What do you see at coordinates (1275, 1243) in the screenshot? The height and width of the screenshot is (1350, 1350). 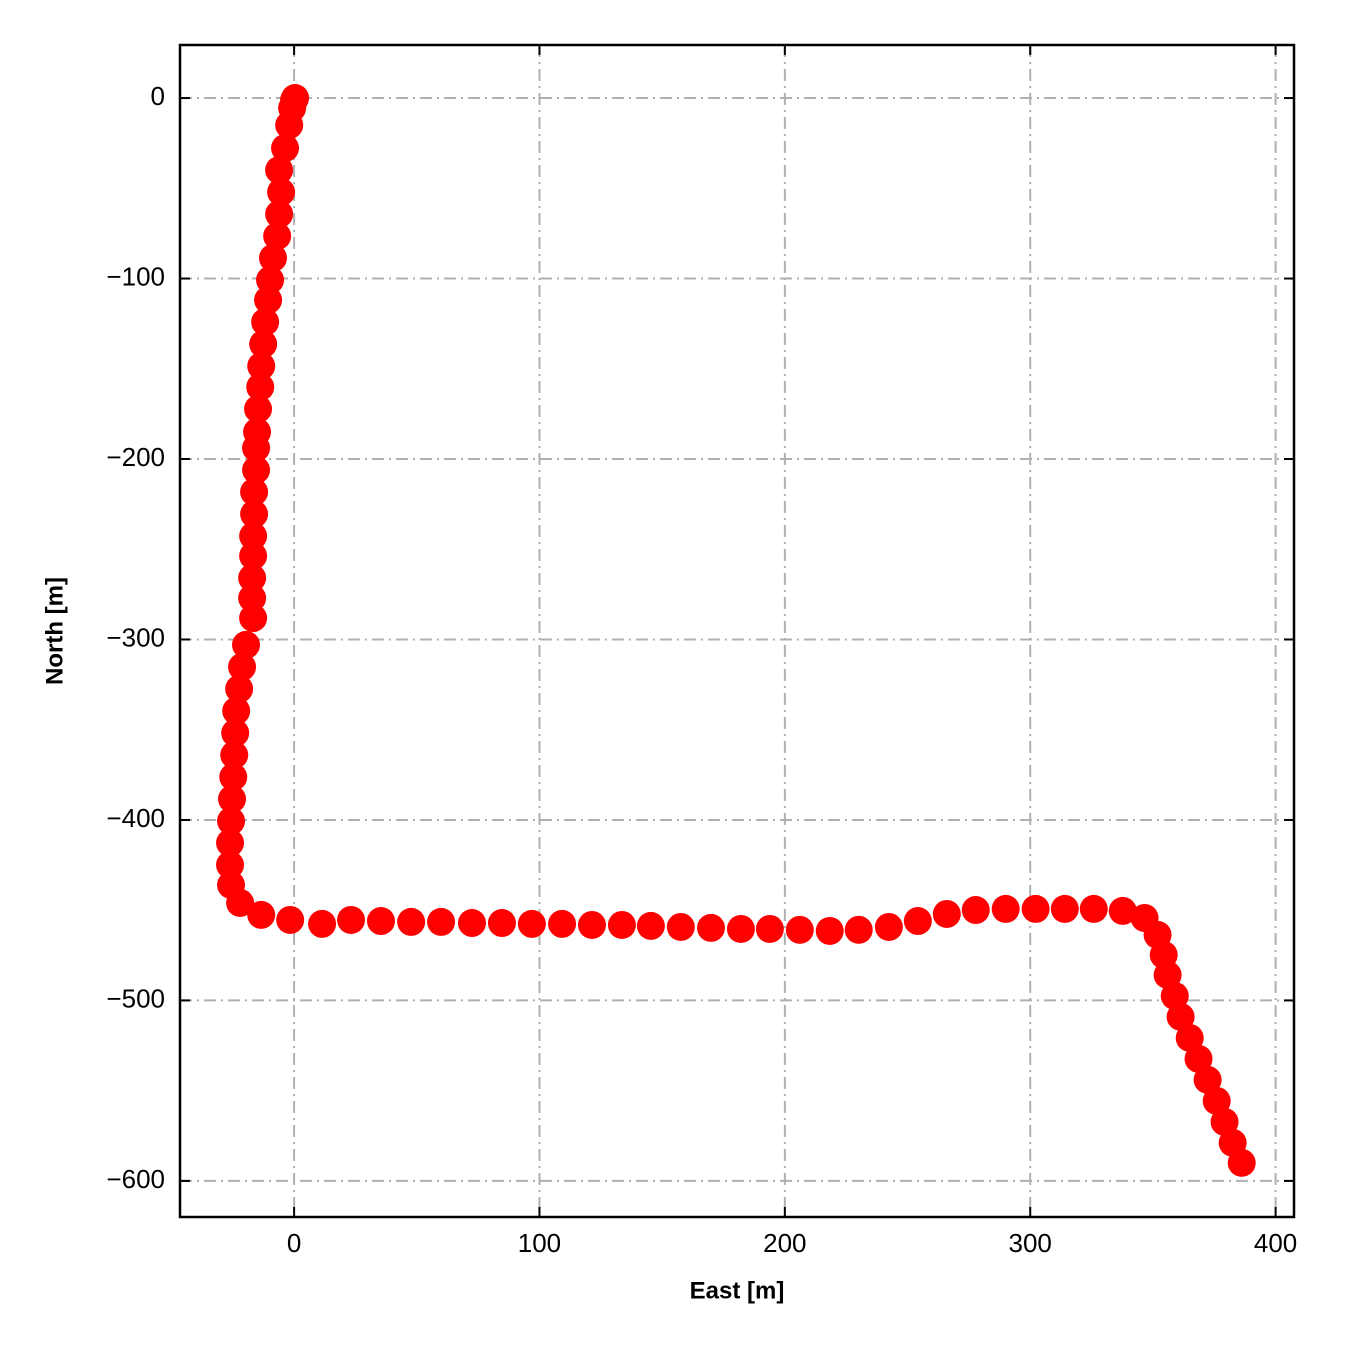 I see `x-tick-label: 400` at bounding box center [1275, 1243].